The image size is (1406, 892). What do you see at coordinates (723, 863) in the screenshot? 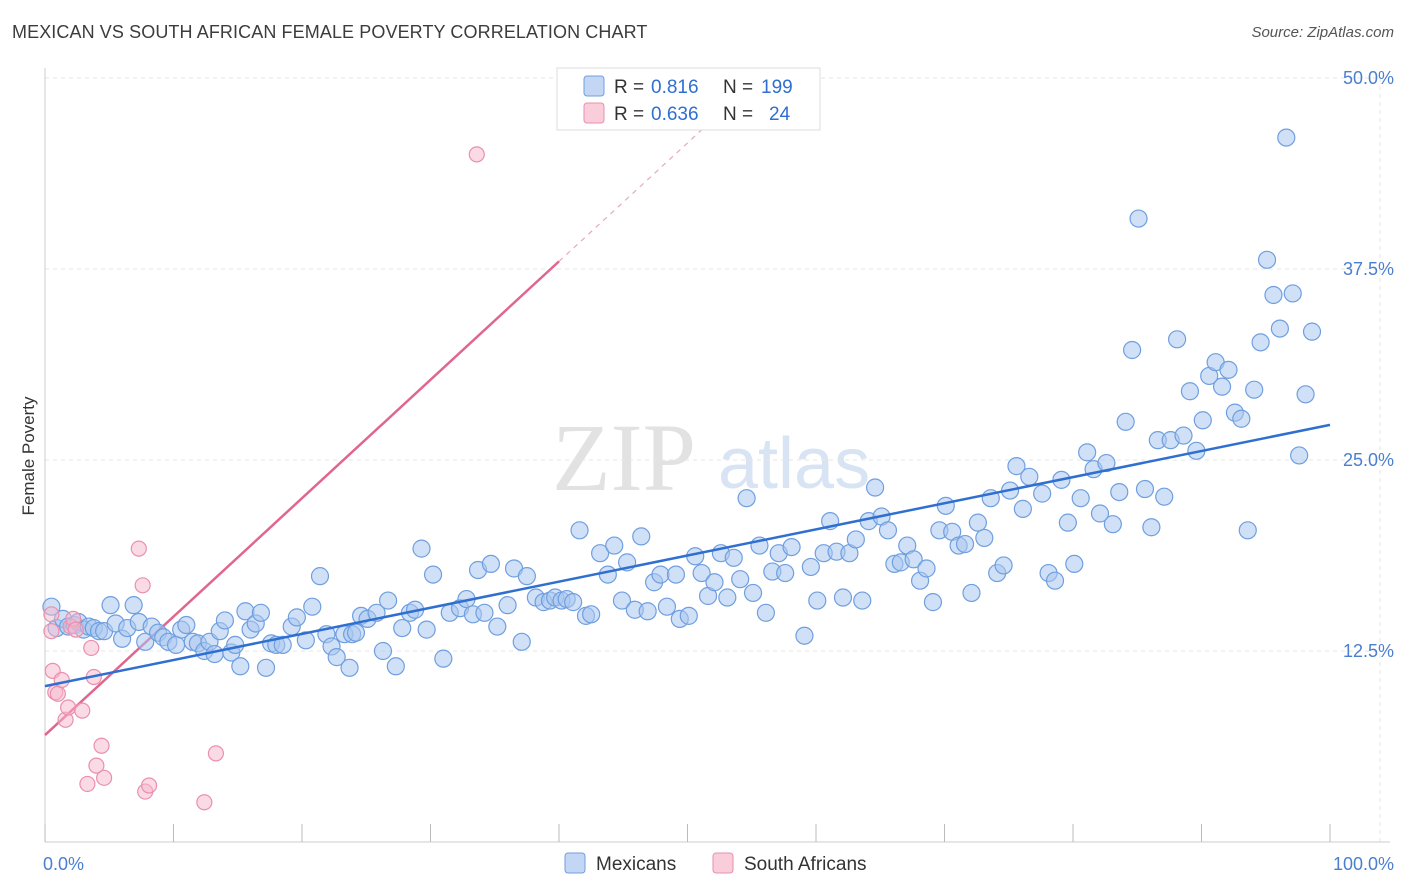
I see `legend-south-africans-swatch` at bounding box center [723, 863].